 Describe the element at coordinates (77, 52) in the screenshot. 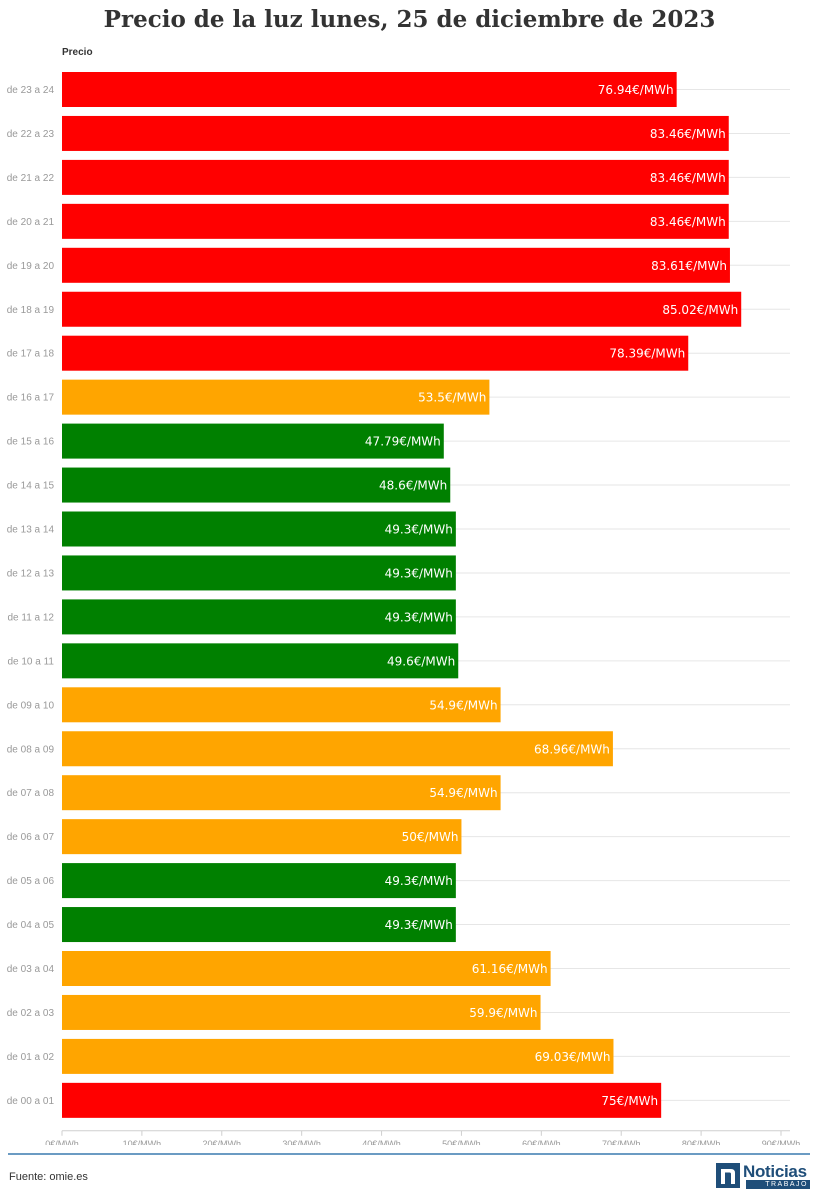

I see `series-label: Precio` at that location.